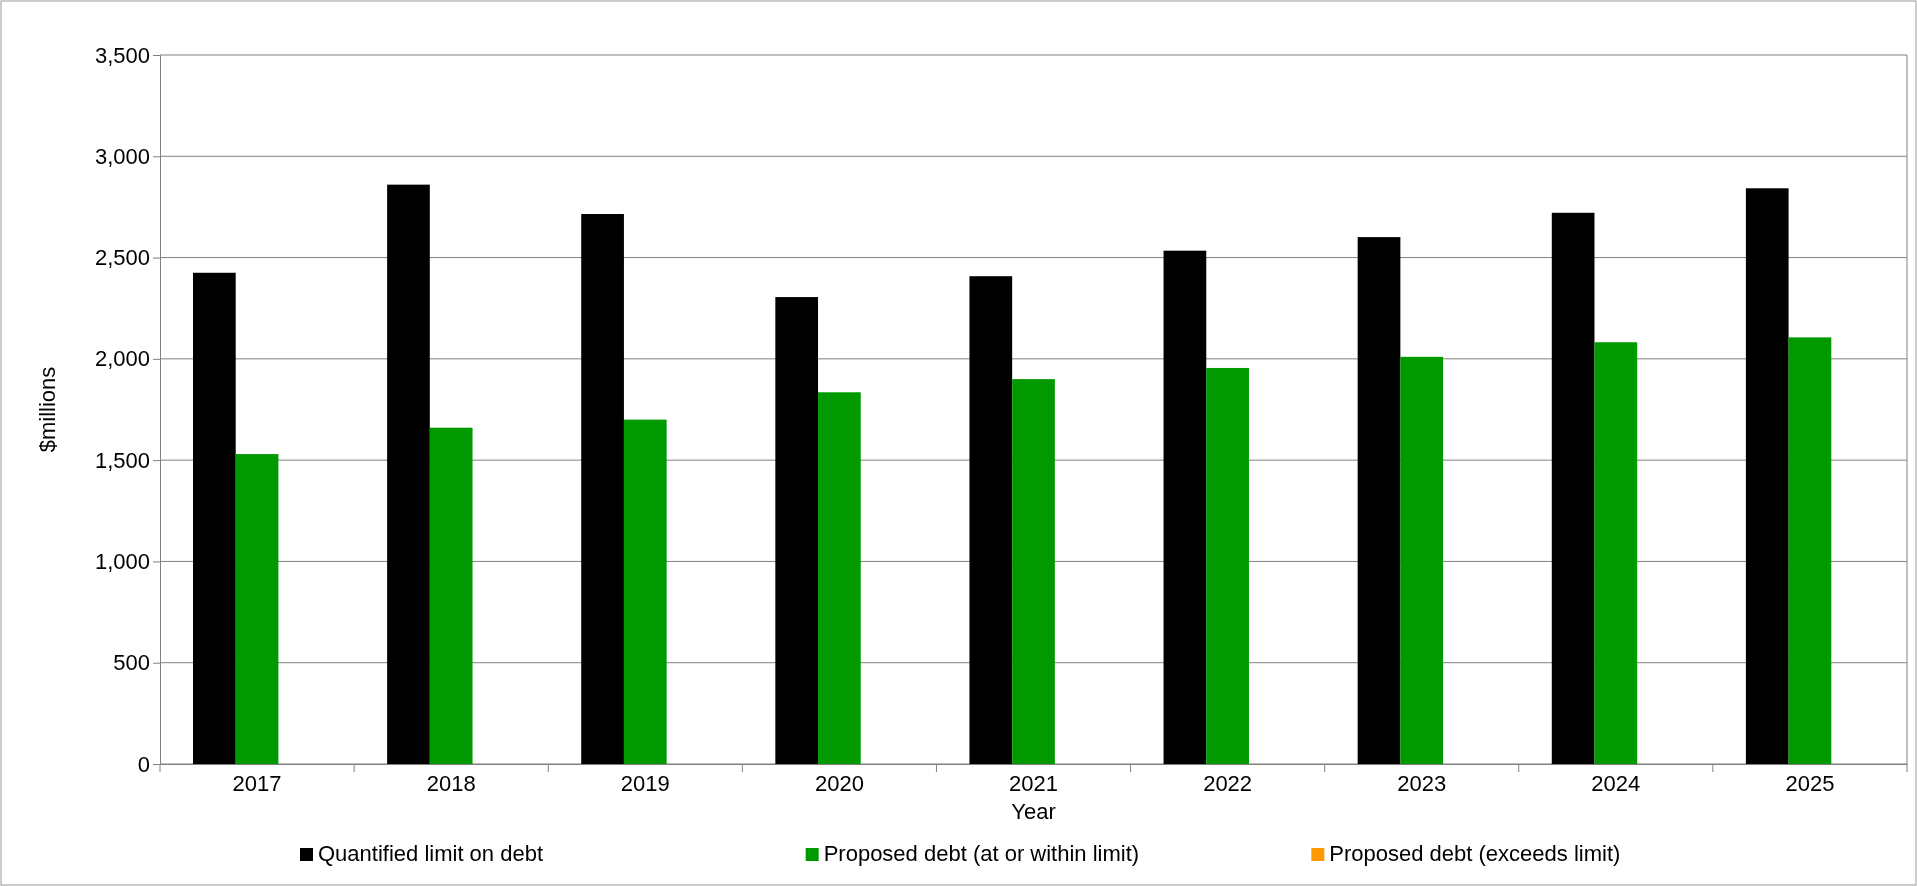 This screenshot has height=886, width=1917. I want to click on y-tick-label: 1,000, so click(122, 561).